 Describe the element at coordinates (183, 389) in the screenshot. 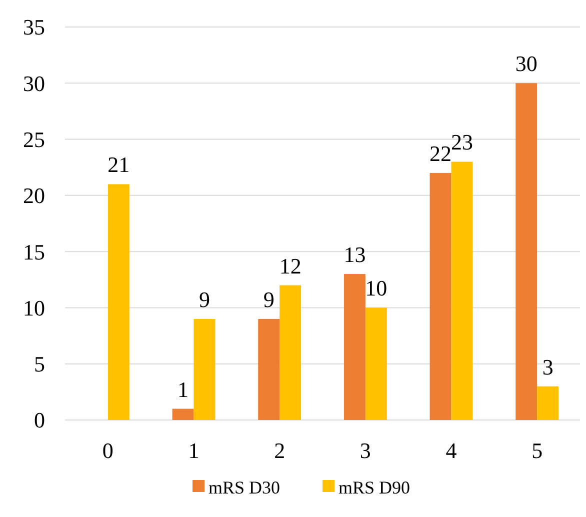

I see `data-label: 1` at that location.